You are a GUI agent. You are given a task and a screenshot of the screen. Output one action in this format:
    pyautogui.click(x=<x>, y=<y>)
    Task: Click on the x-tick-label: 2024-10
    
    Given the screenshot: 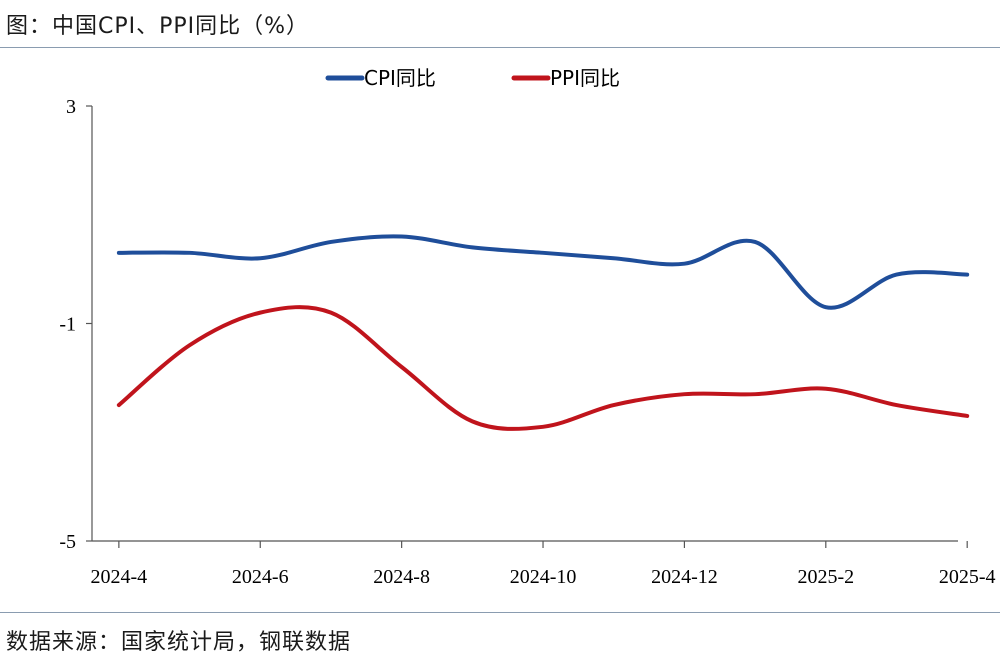 What is the action you would take?
    pyautogui.click(x=543, y=577)
    